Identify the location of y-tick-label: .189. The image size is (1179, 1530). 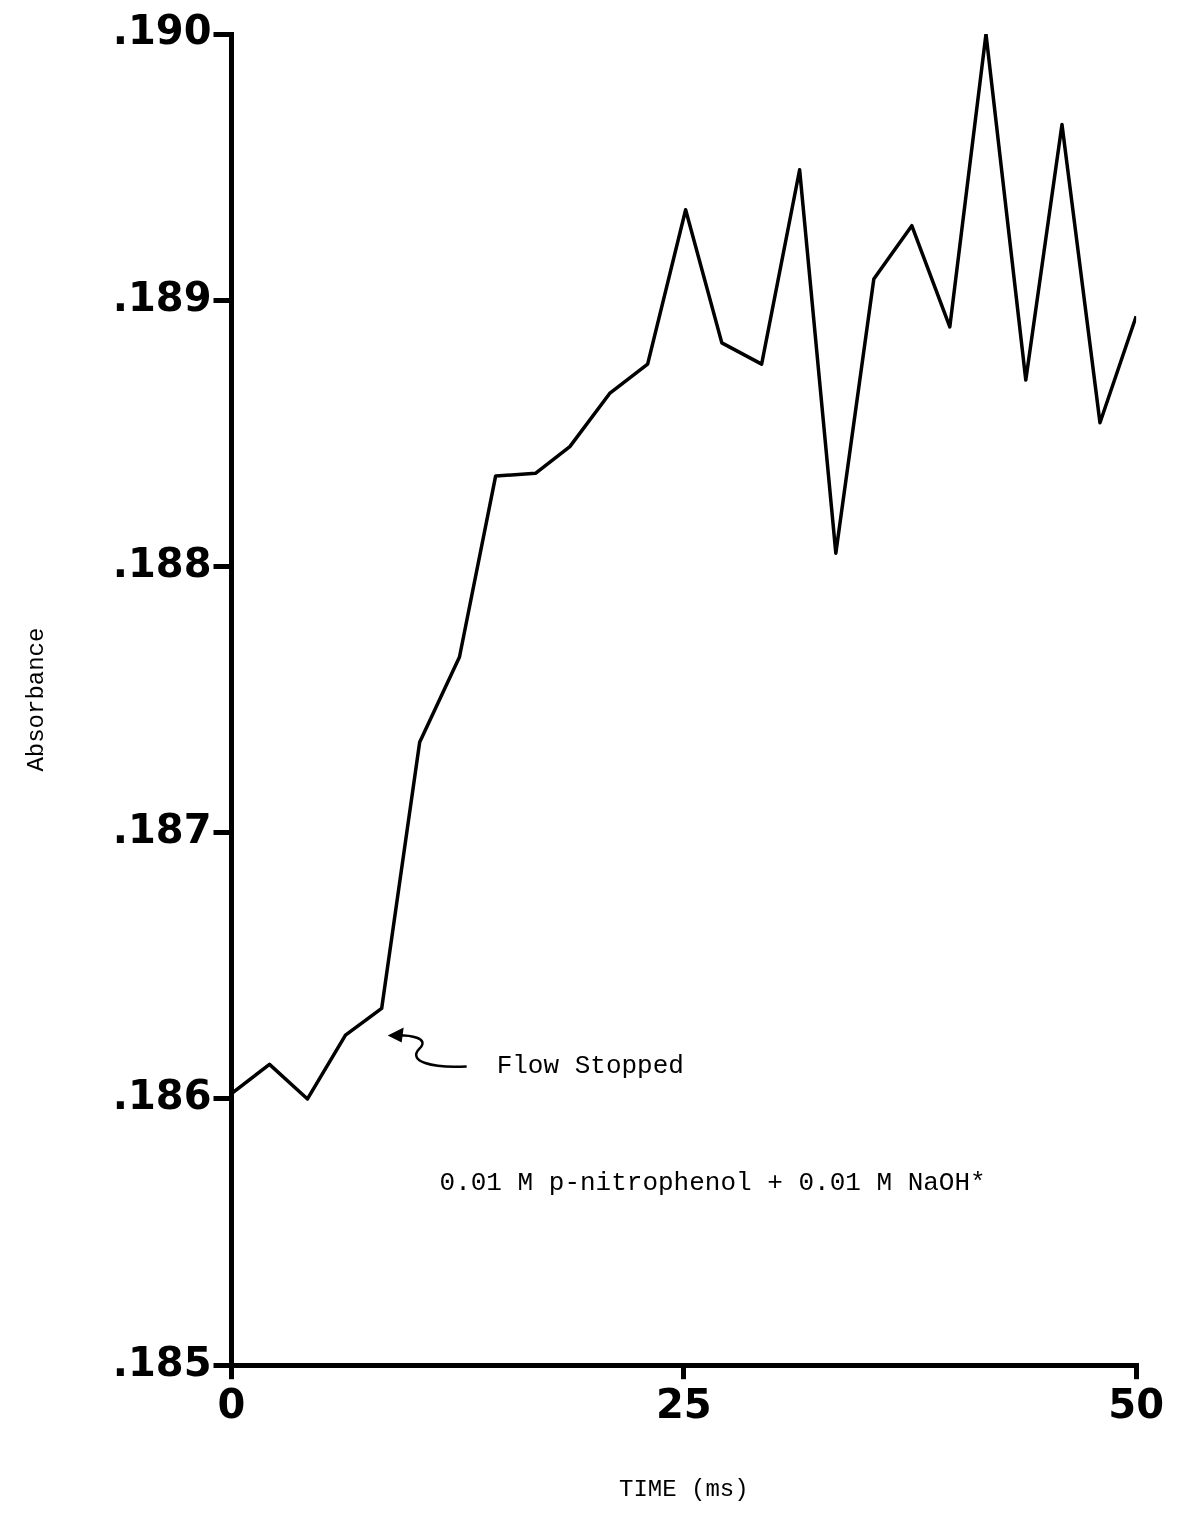
(162, 296).